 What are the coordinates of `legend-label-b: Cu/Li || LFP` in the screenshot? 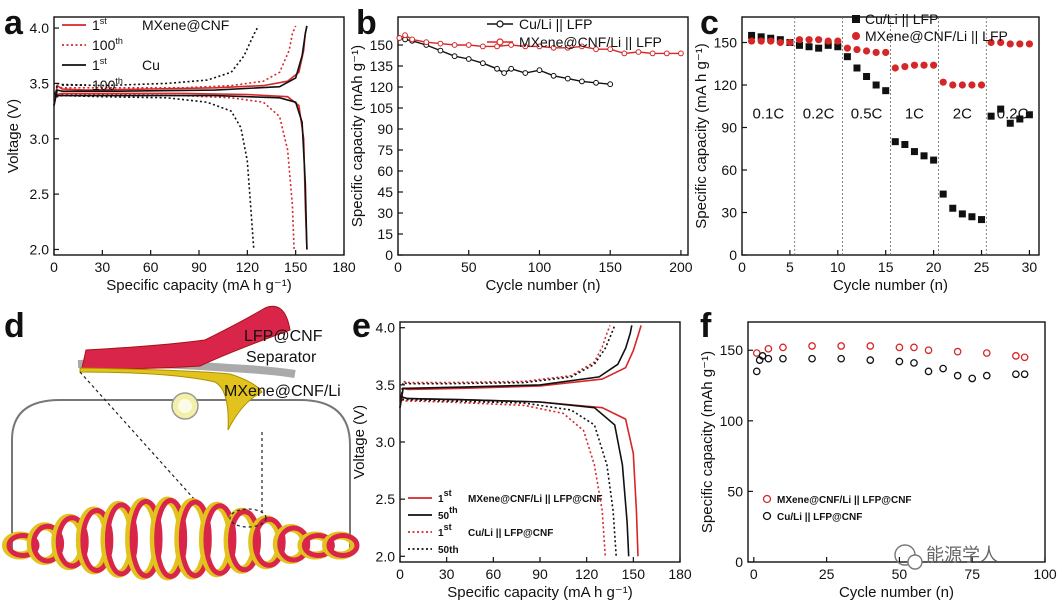 It's located at (555, 24).